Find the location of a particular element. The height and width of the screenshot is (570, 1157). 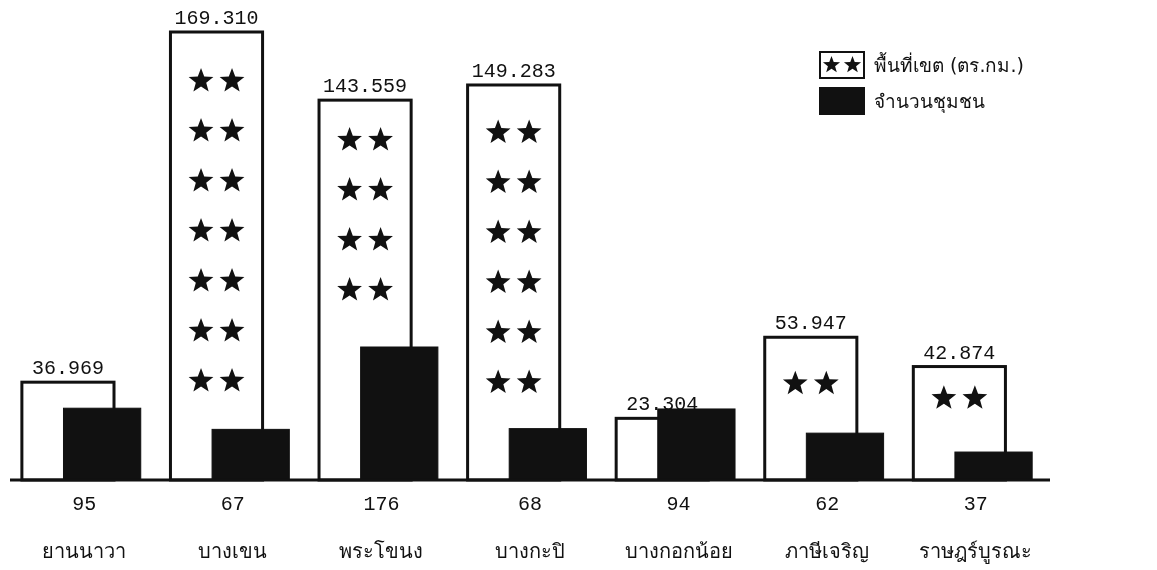

data-label: 68 is located at coordinates (530, 504).